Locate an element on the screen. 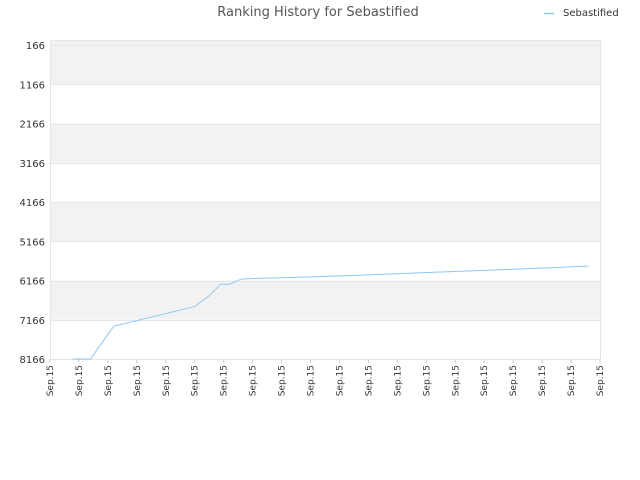 This screenshot has width=640, height=480. y-axis-ticks: 166 1166 2166 3166 4166 5166 6166 7166 8166 is located at coordinates (32, 203).